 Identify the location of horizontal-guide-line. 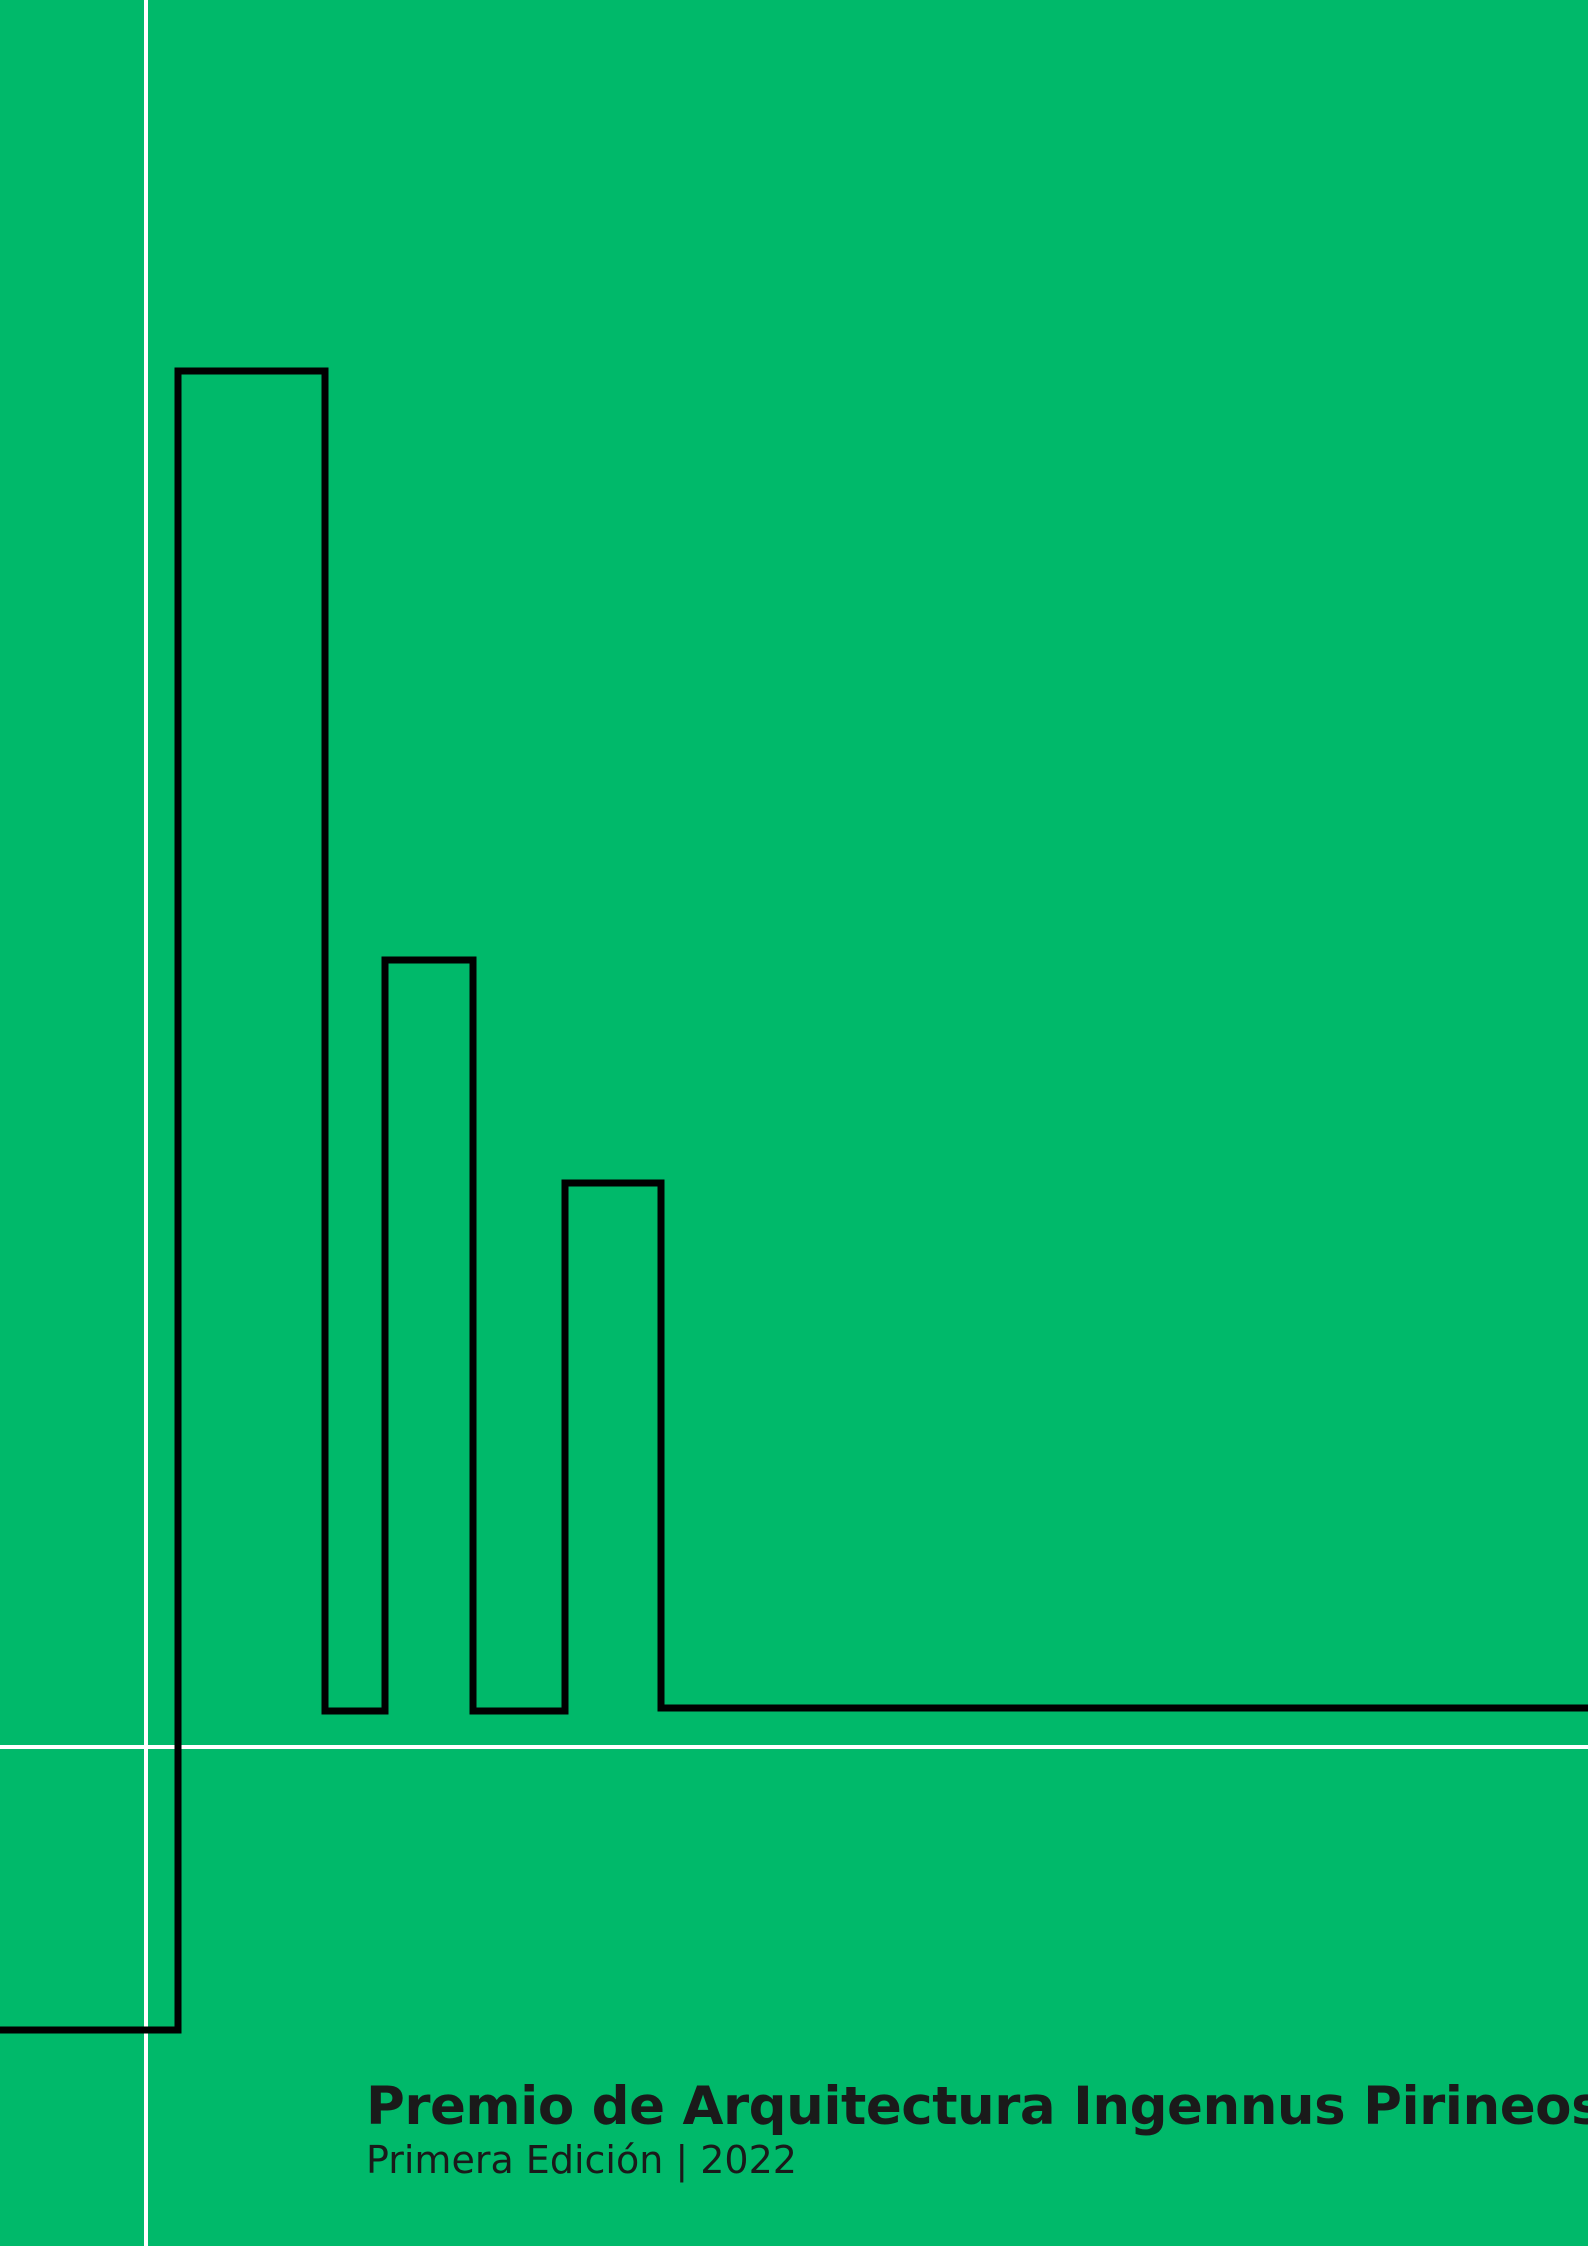
(794, 1747).